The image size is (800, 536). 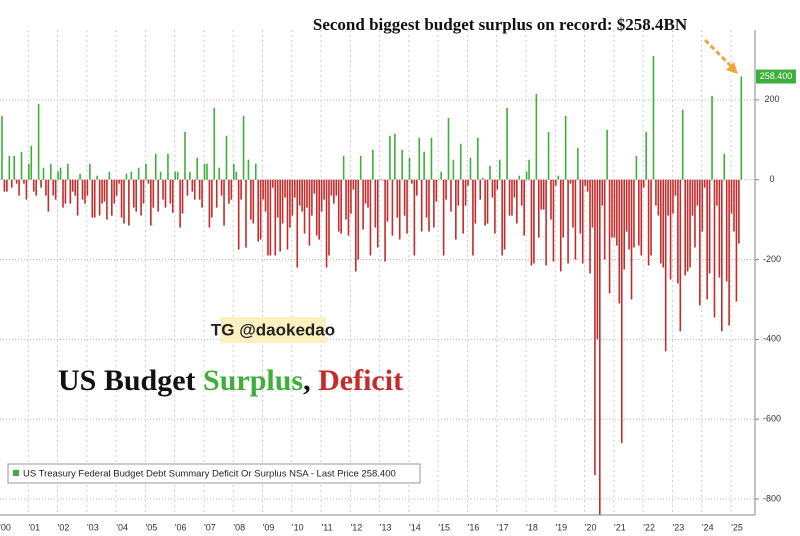 I want to click on legend-box, so click(x=214, y=473).